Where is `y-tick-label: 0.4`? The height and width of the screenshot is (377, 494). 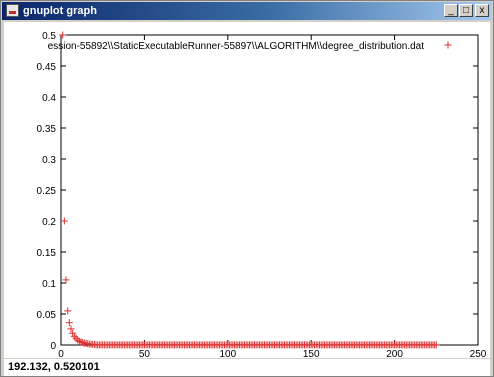
y-tick-label: 0.4 is located at coordinates (49, 98).